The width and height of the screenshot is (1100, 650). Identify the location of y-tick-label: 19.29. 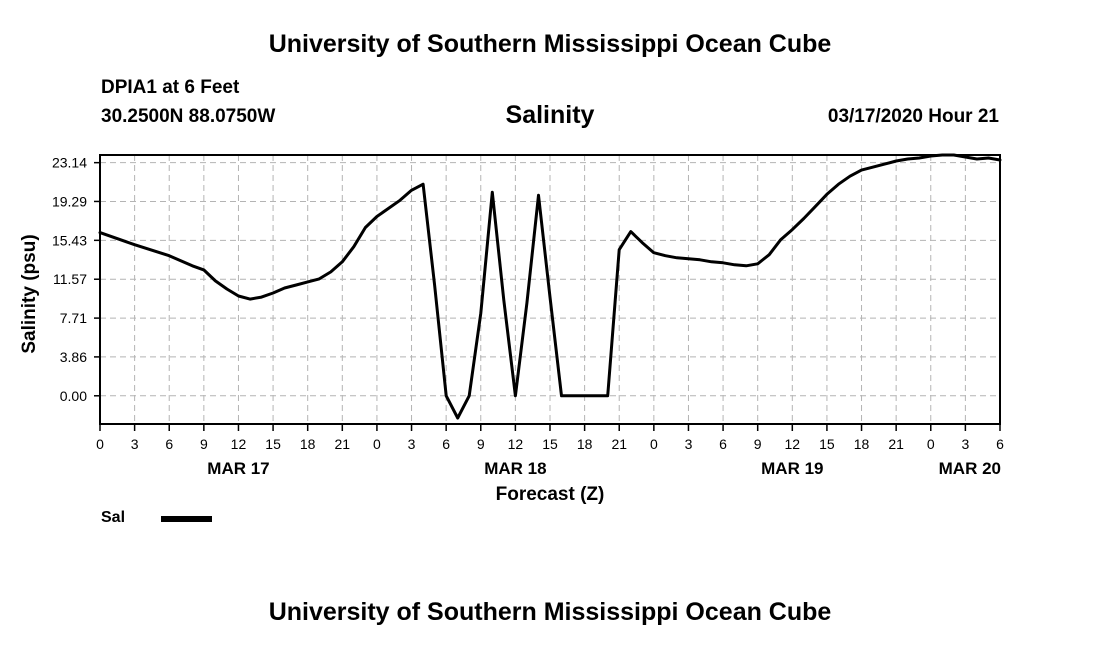
(69, 201).